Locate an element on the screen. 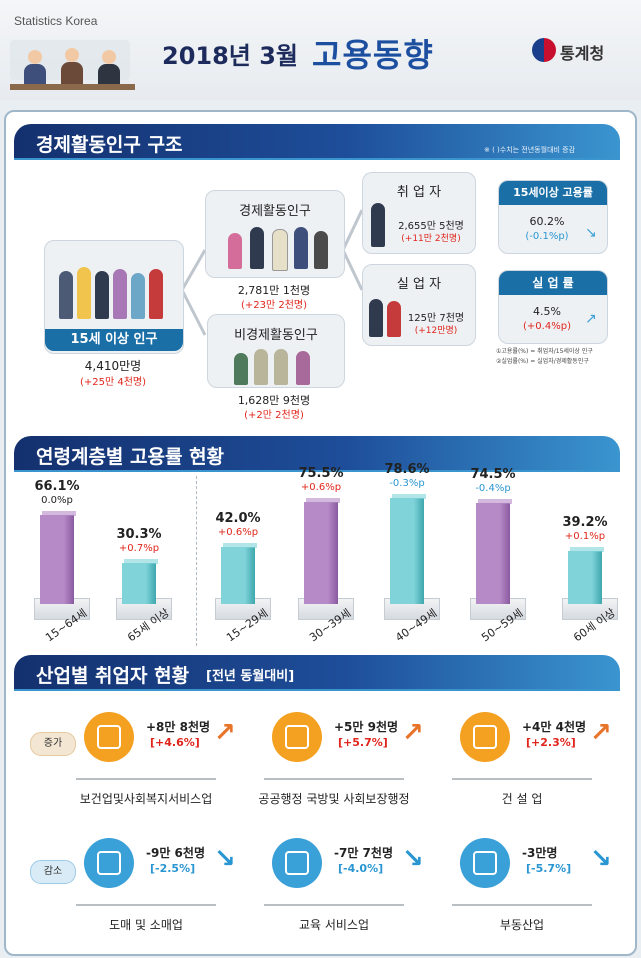 The width and height of the screenshot is (641, 958). footnote-unemployment-rate: ②실업률(%) = 실업자/경제활동인구 is located at coordinates (542, 361).